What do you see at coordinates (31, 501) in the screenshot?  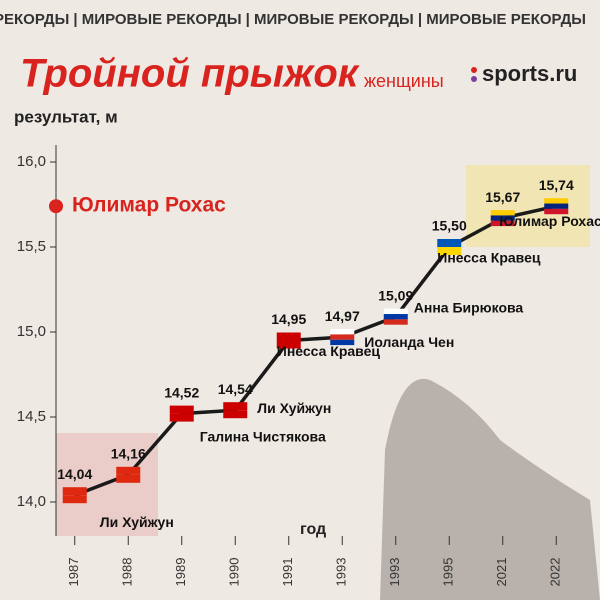 I see `y-tick-label: 14,0` at bounding box center [31, 501].